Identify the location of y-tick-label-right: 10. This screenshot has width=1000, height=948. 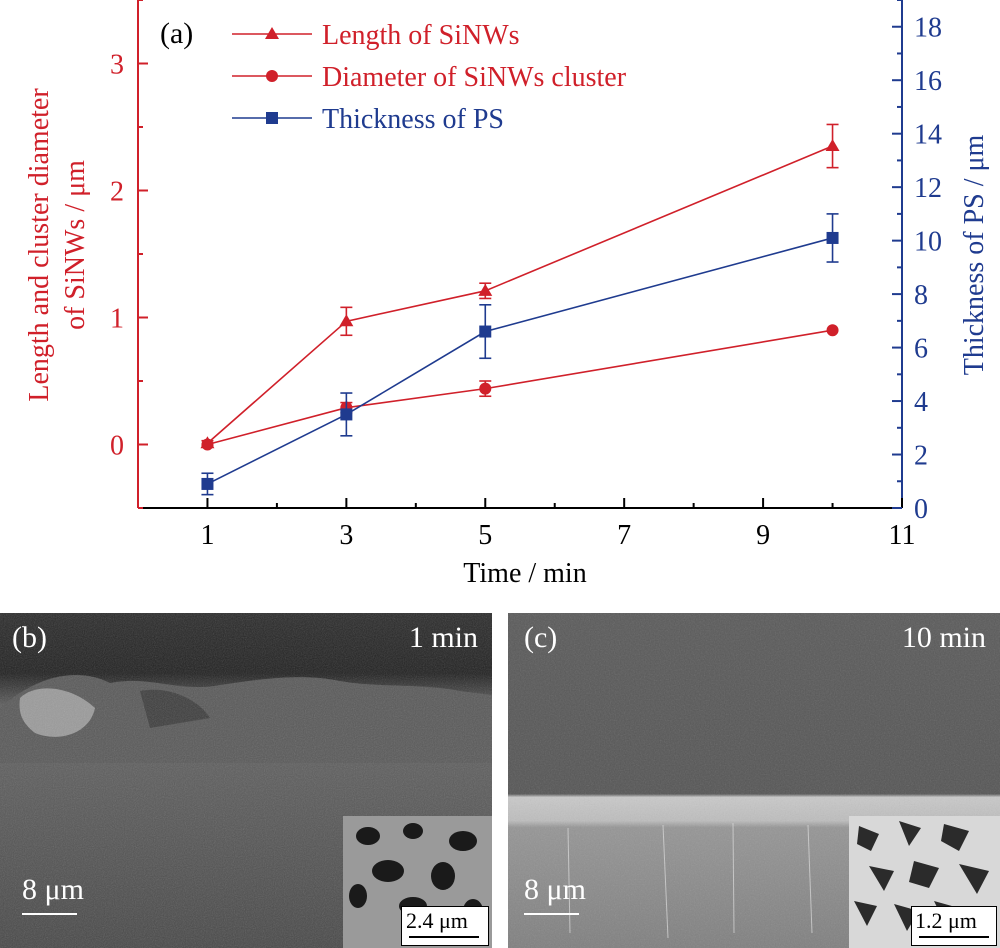
(928, 242).